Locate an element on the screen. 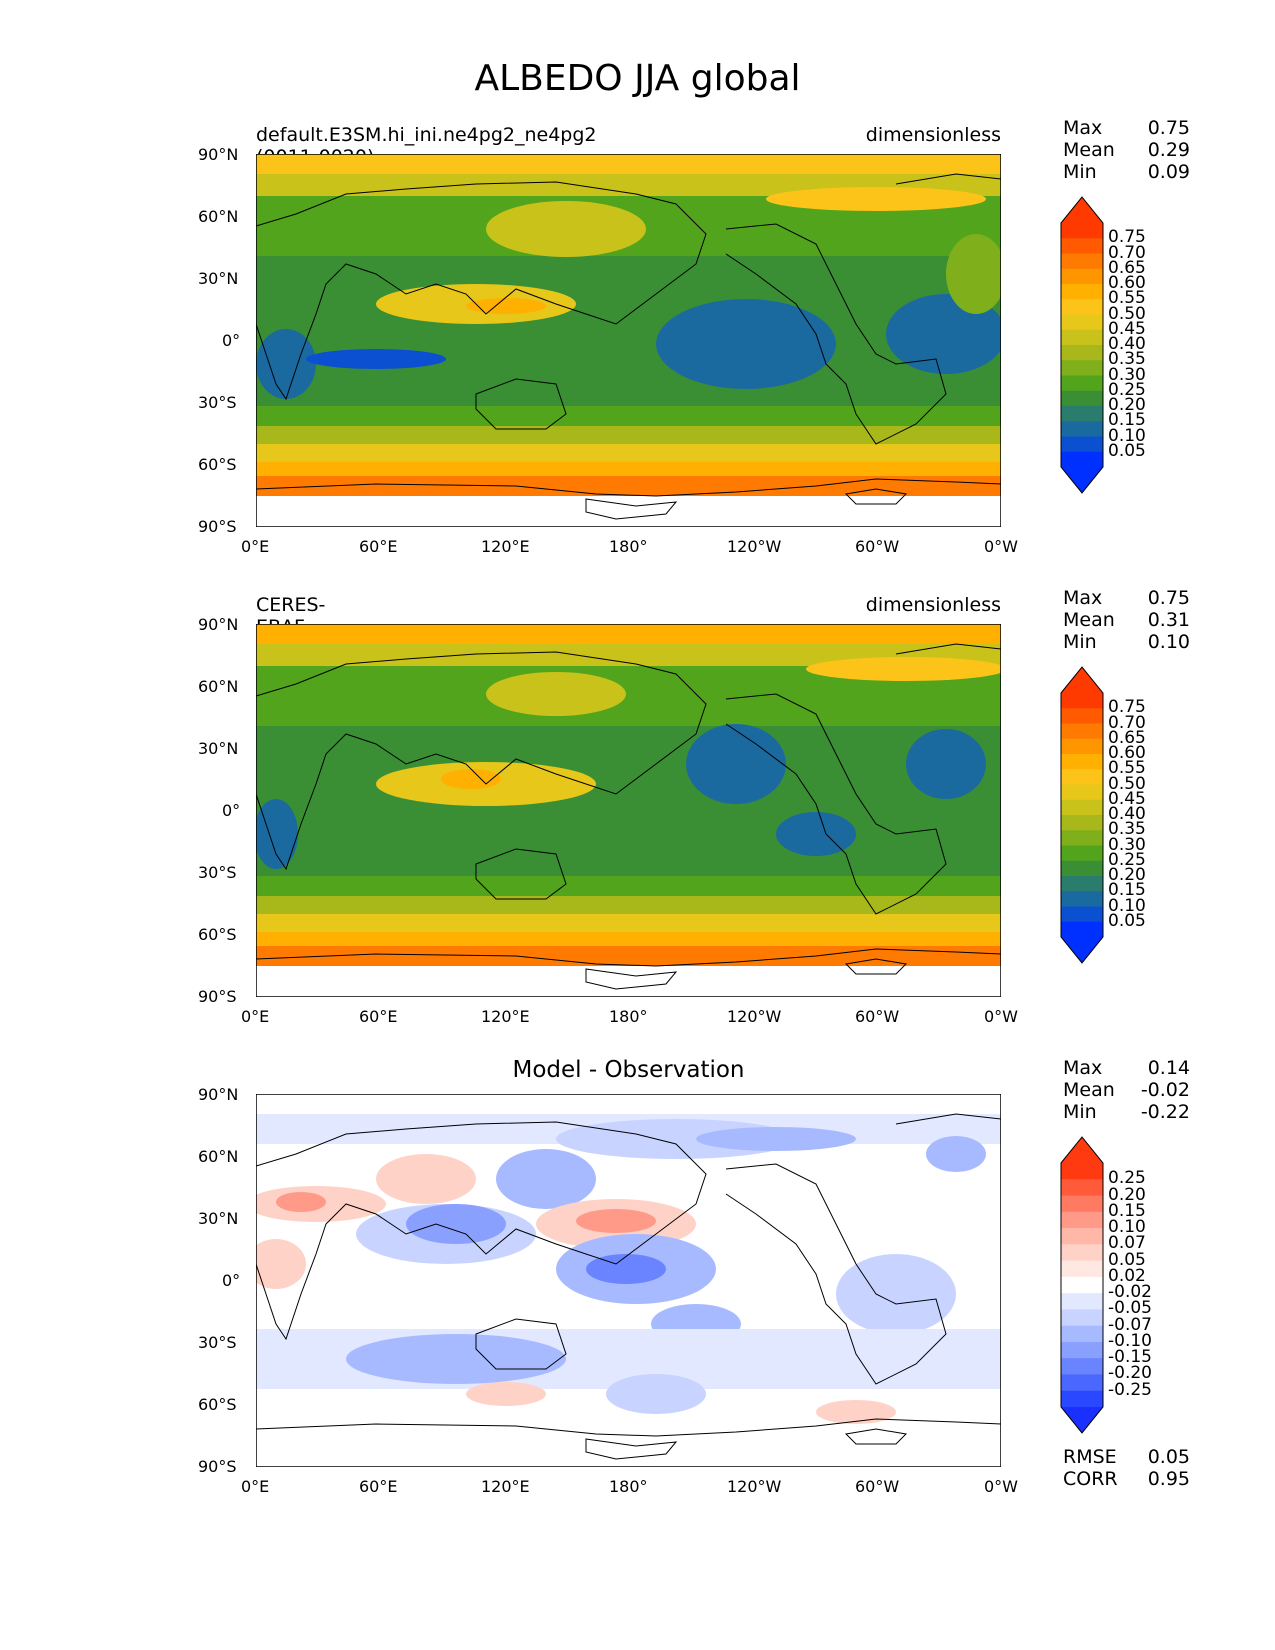 This screenshot has height=1650, width=1275. colorbar-tick-label: 0.50 is located at coordinates (1127, 783).